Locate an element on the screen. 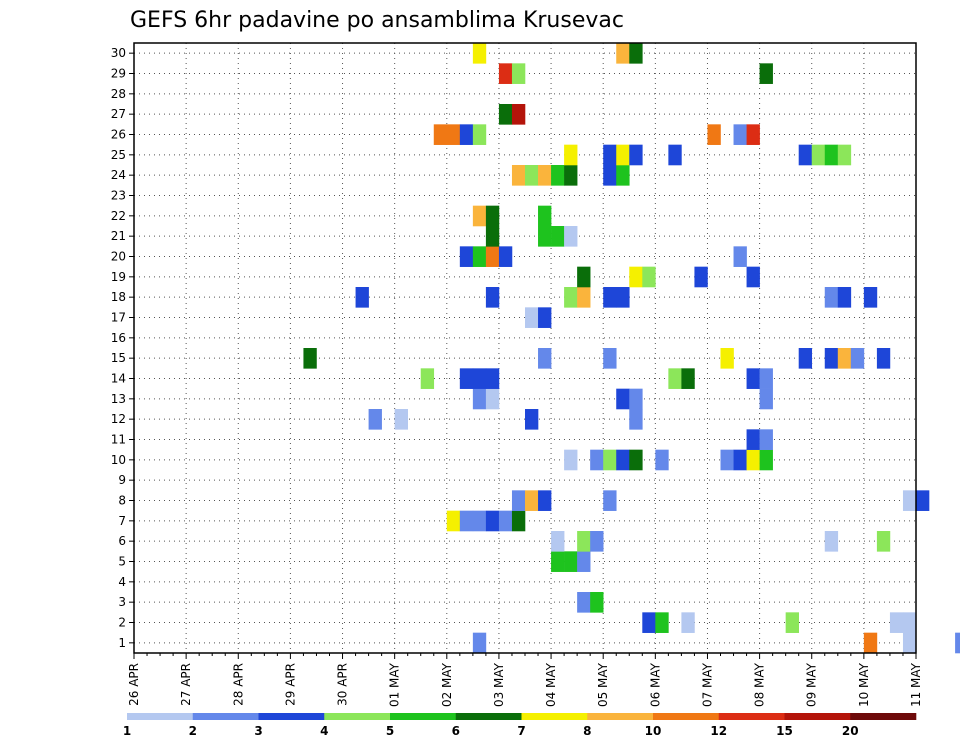 This screenshot has width=960, height=742. x-tick-label: 03 MAY is located at coordinates (499, 684).